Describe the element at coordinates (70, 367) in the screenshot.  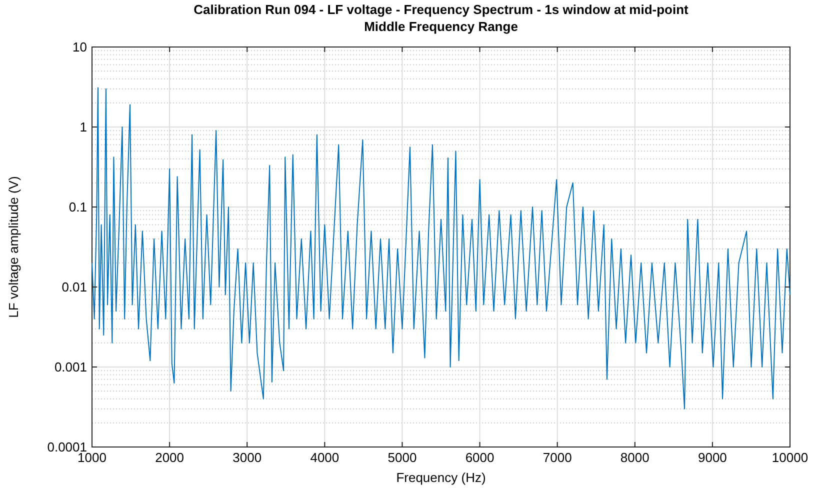
I see `y-tick-label: 0.001` at that location.